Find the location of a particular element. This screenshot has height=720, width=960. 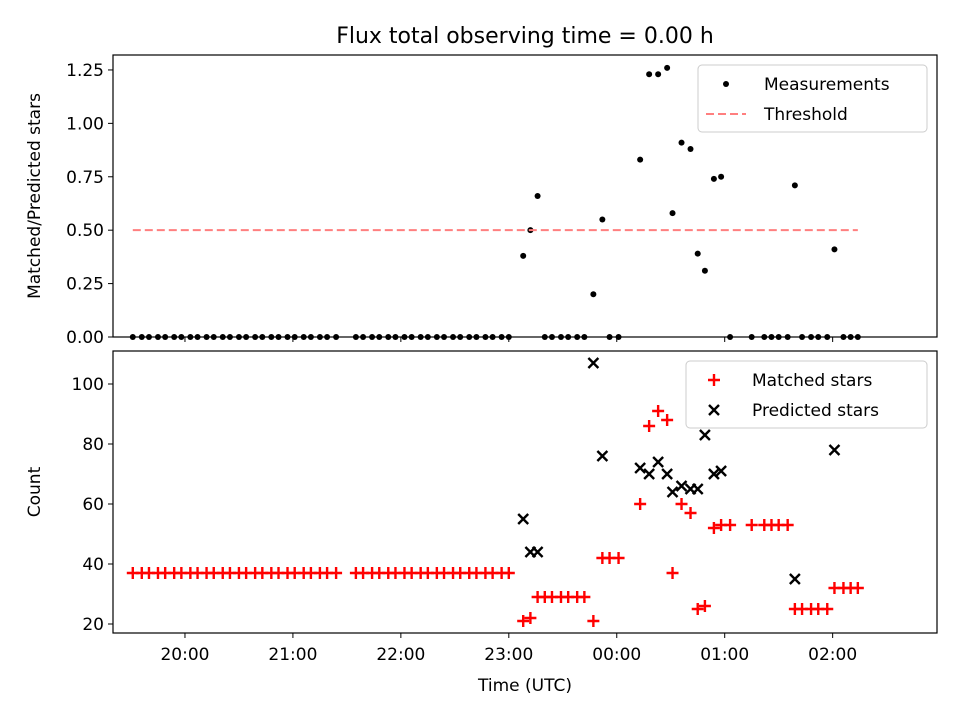

x-tick-label: 22:00 is located at coordinates (400, 655).